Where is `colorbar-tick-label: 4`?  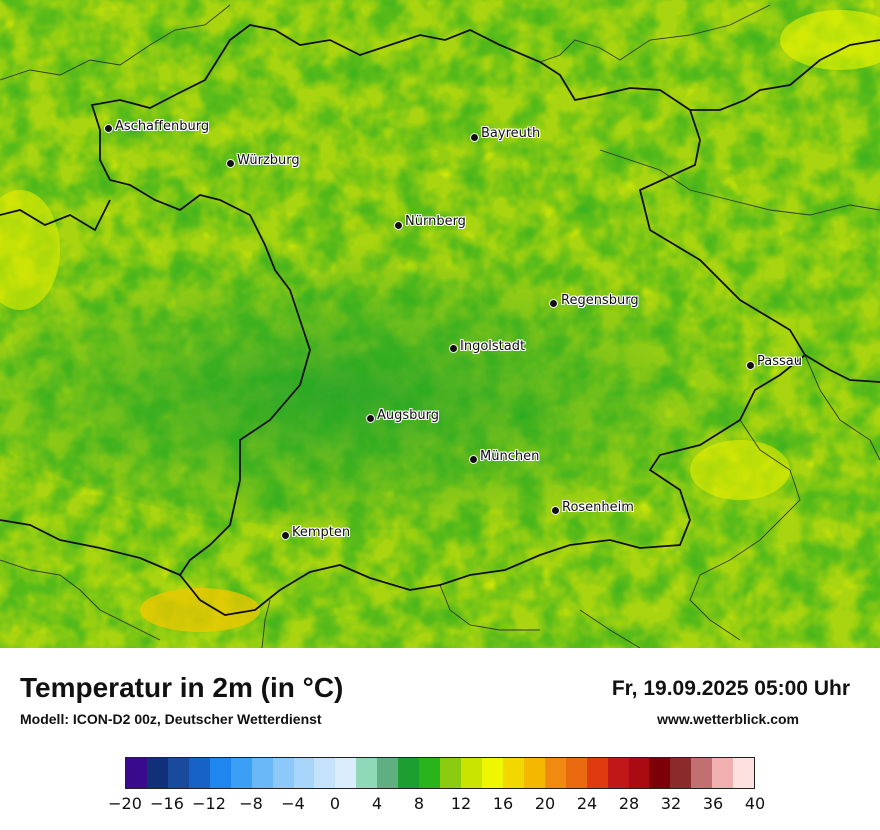
colorbar-tick-label: 4 is located at coordinates (377, 803).